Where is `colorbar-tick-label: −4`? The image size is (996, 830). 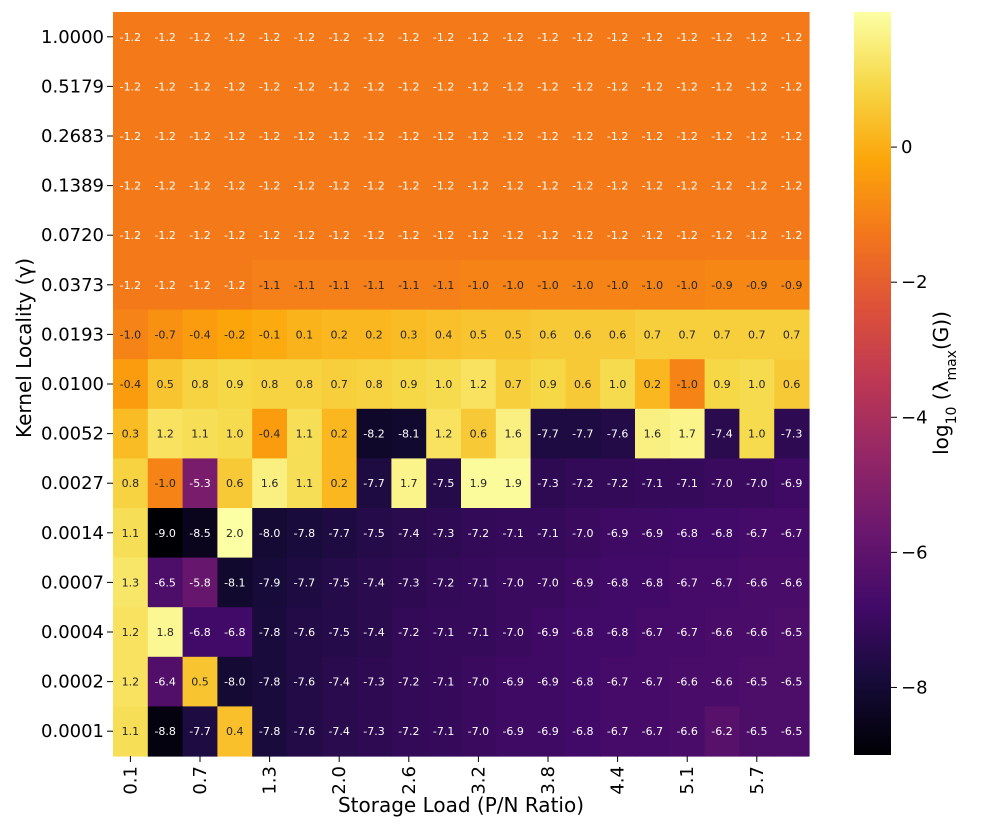
colorbar-tick-label: −4 is located at coordinates (914, 417).